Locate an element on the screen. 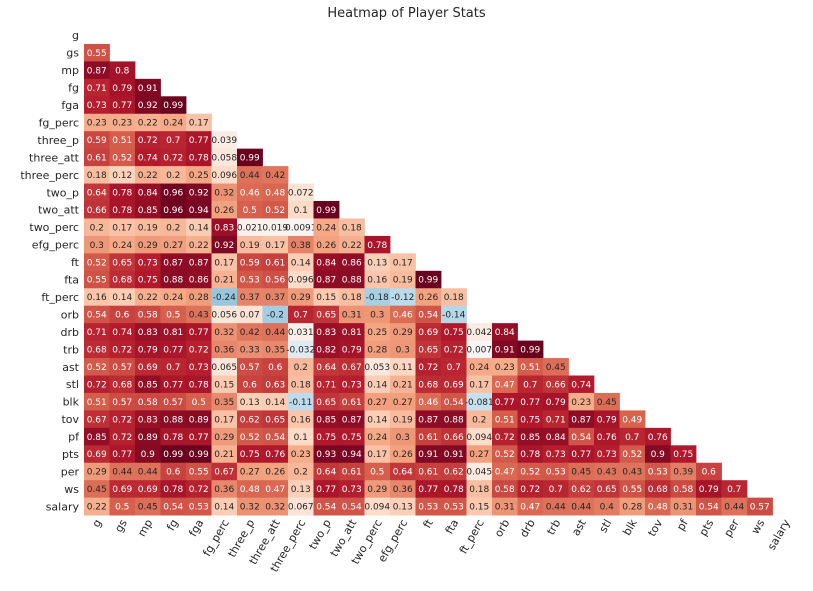  cell-value-drb-efg_perc: 0.29 is located at coordinates (403, 333).